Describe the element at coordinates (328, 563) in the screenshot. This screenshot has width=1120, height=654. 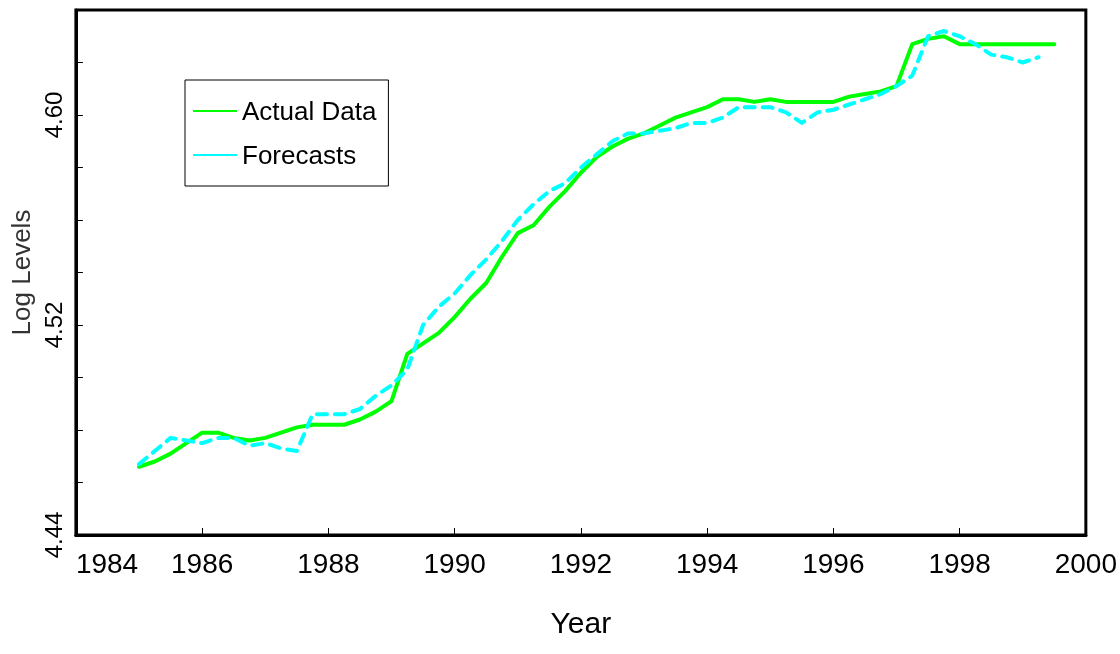
I see `x-tick-label: 1988` at that location.